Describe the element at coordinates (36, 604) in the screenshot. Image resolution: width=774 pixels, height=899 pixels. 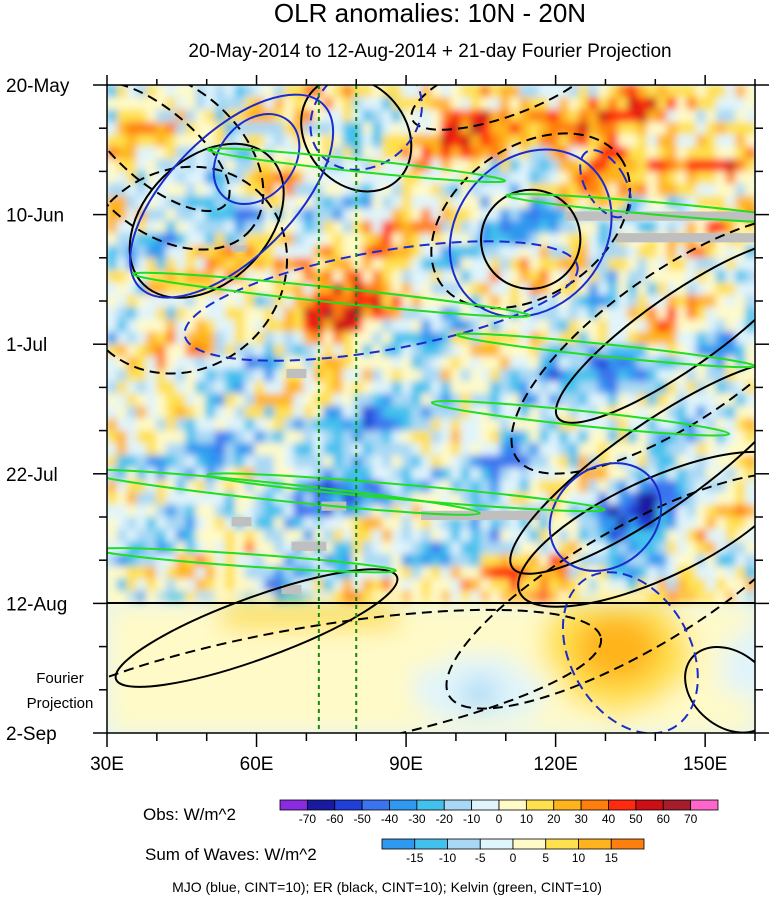
I see `y-tick-label: 12-Aug` at that location.